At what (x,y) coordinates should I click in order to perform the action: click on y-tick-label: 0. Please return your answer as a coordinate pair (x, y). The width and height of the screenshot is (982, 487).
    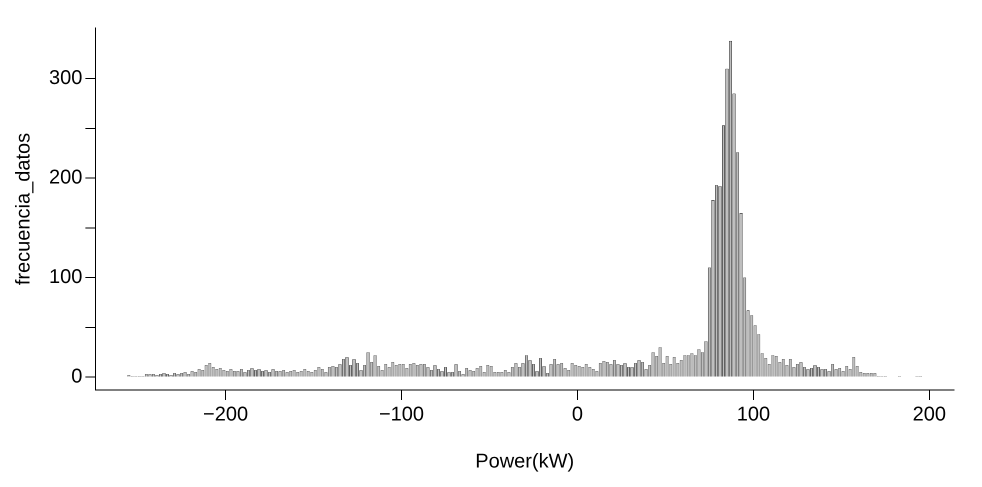
    Looking at the image, I should click on (76, 377).